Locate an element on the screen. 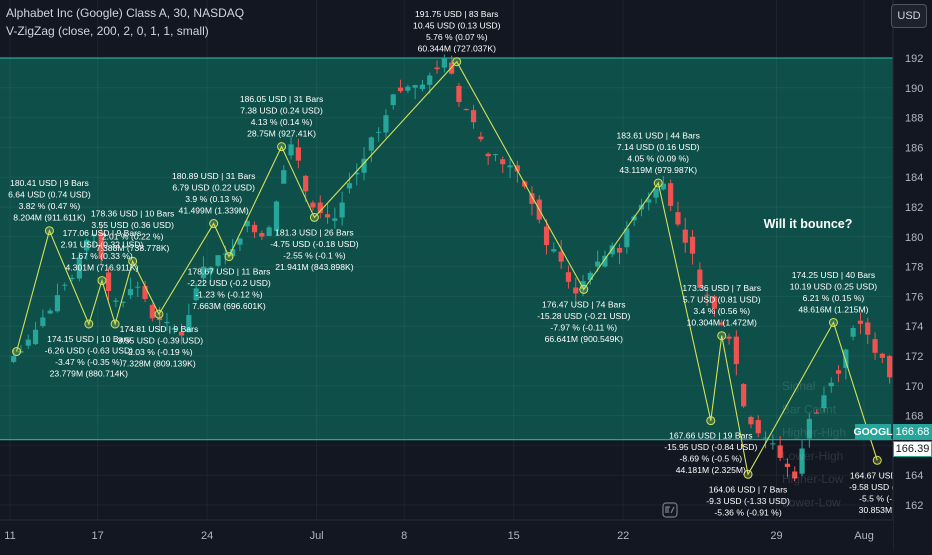  swing-label-line: -2.55 % (-0.1 %) is located at coordinates (314, 255).